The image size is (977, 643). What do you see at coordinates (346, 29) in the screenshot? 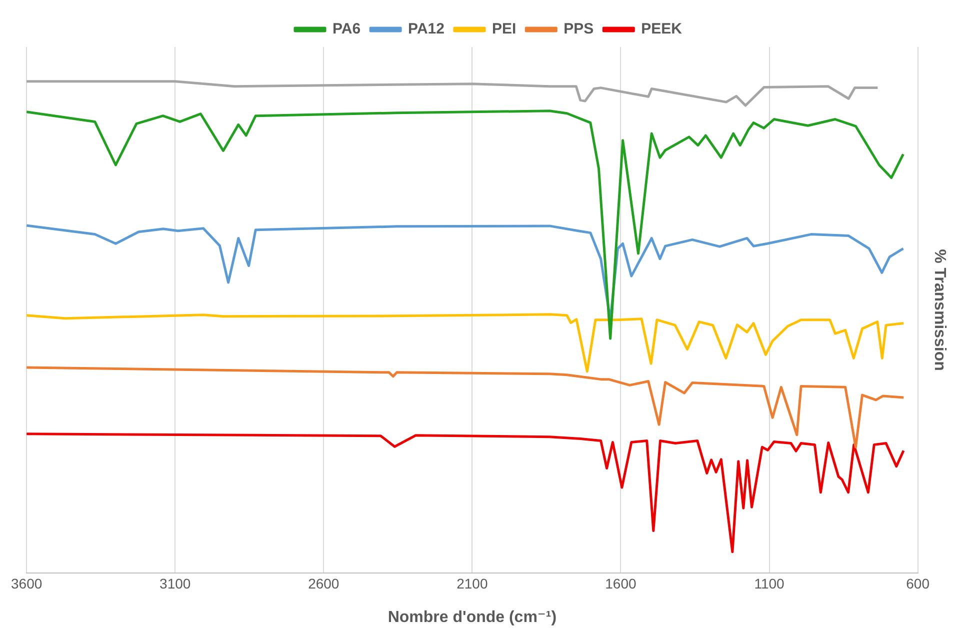
I see `legend-label: PA6` at bounding box center [346, 29].